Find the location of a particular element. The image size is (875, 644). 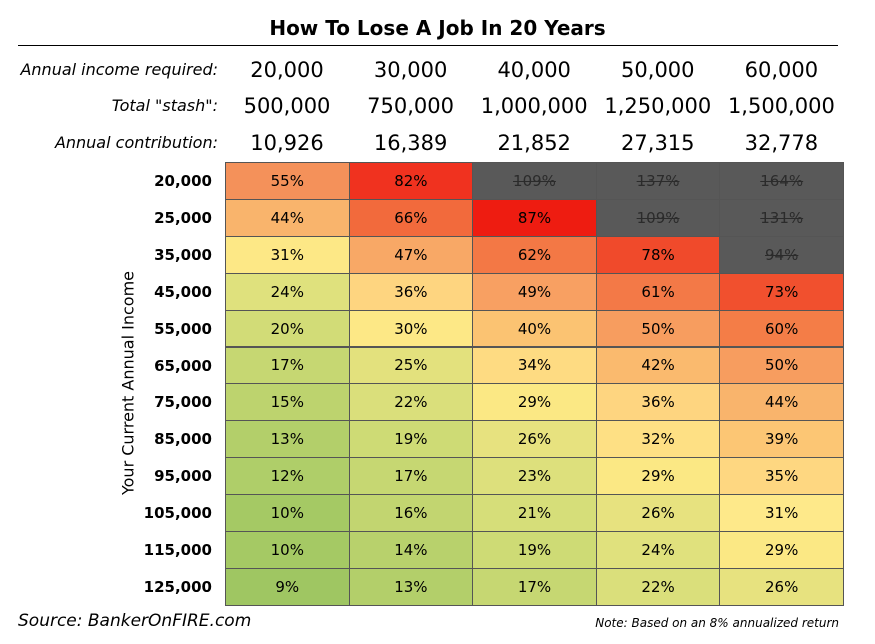

cell-value: 13% is located at coordinates (287, 439).